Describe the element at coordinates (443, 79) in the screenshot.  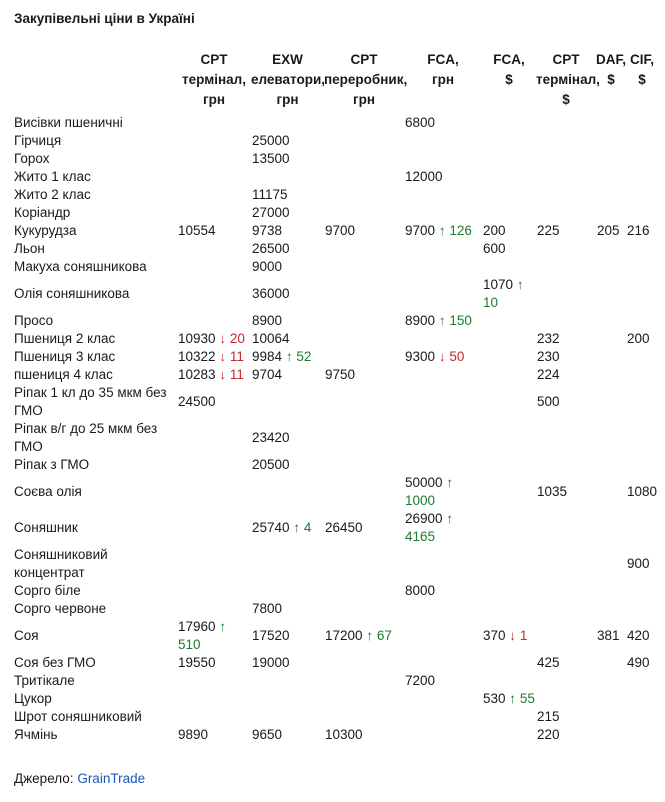
I see `column-header-line: грн` at that location.